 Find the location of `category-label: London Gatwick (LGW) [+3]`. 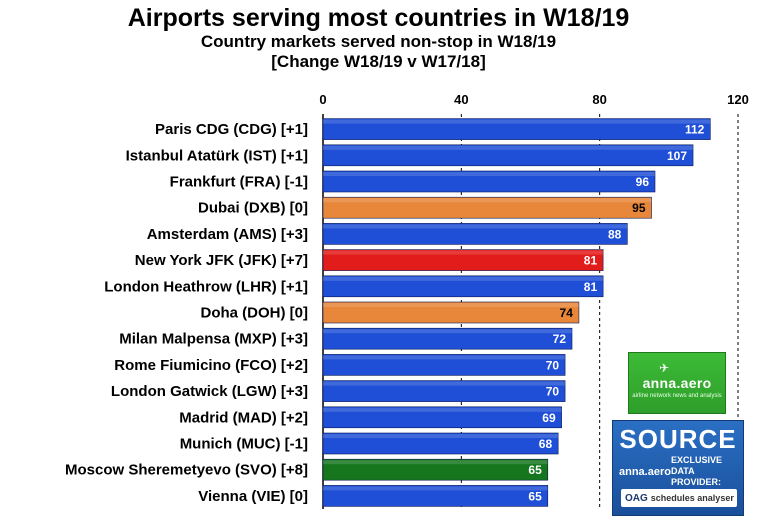

category-label: London Gatwick (LGW) [+3] is located at coordinates (209, 391).